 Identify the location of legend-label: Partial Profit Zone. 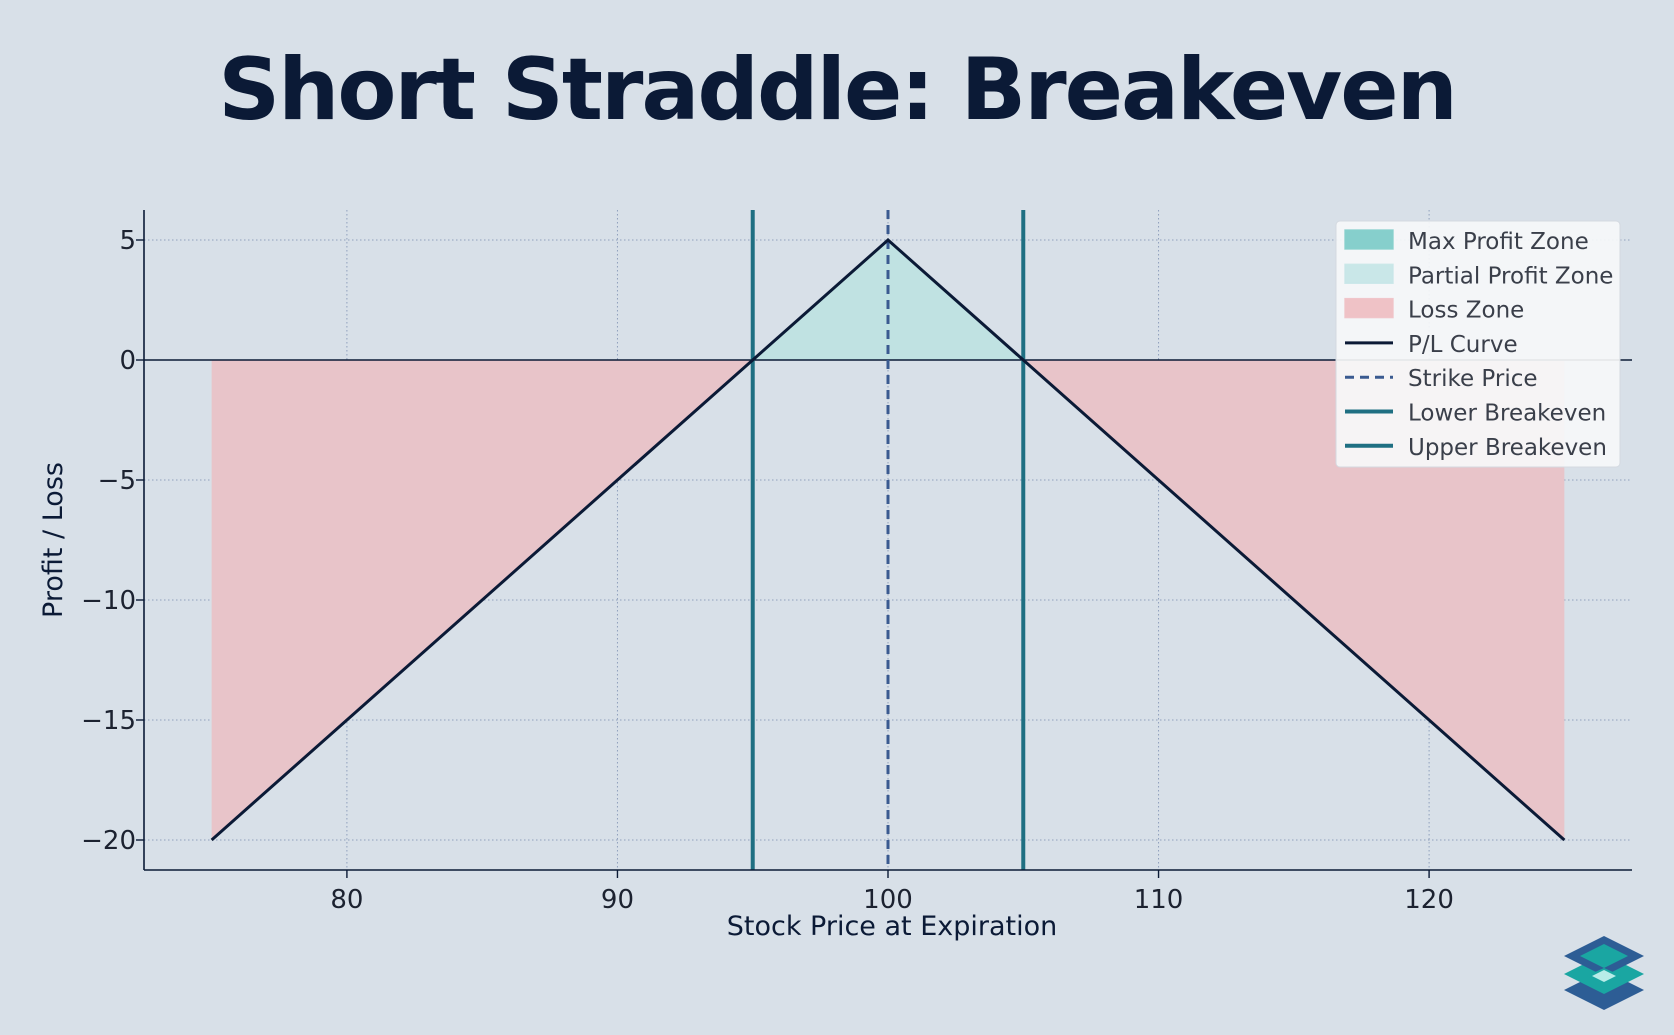
(1510, 276).